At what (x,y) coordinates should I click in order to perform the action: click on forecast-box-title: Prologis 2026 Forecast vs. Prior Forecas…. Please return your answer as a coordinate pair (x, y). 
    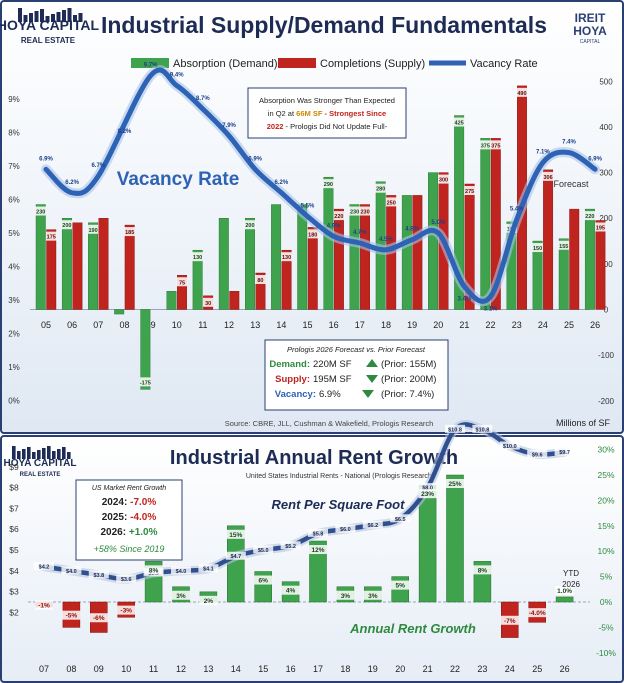
    Looking at the image, I should click on (356, 349).